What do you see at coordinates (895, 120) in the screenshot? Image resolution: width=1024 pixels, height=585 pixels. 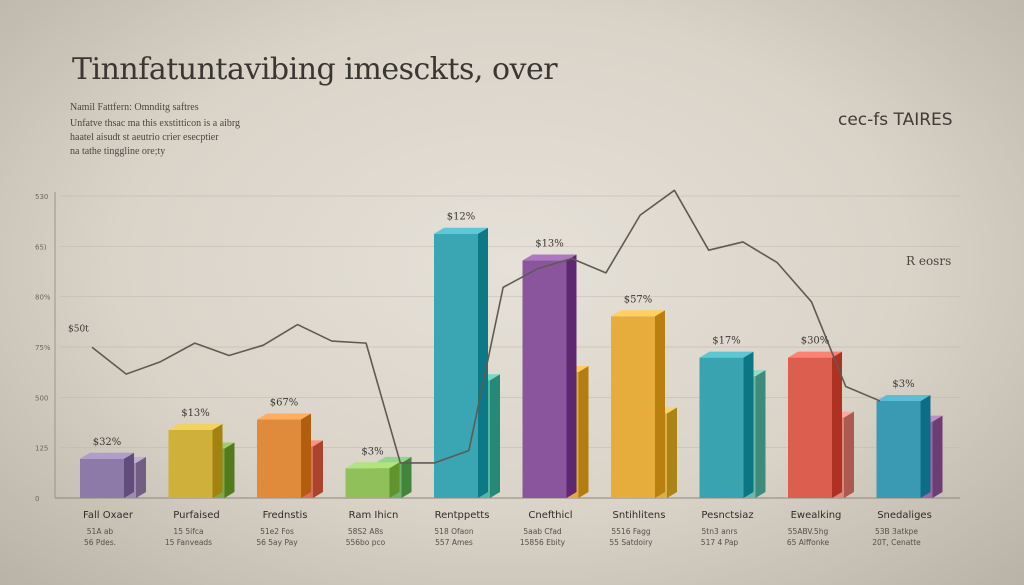 I see `corner-label: cec-fs TAIRES` at bounding box center [895, 120].